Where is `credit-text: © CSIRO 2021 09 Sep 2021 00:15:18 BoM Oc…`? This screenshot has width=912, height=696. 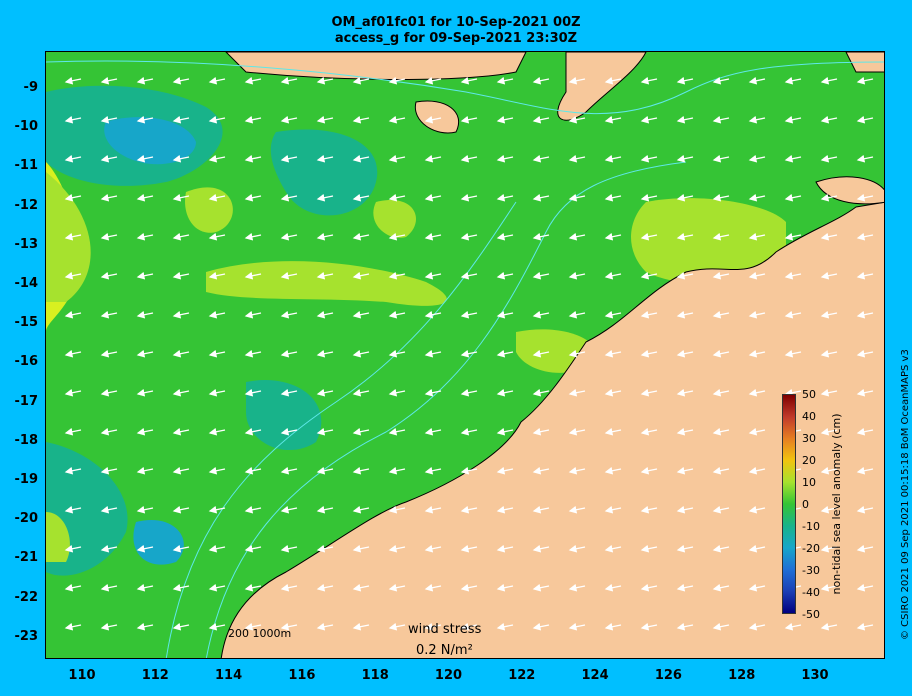 credit-text: © CSIRO 2021 09 Sep 2021 00:15:18 BoM Oc… is located at coordinates (905, 494).